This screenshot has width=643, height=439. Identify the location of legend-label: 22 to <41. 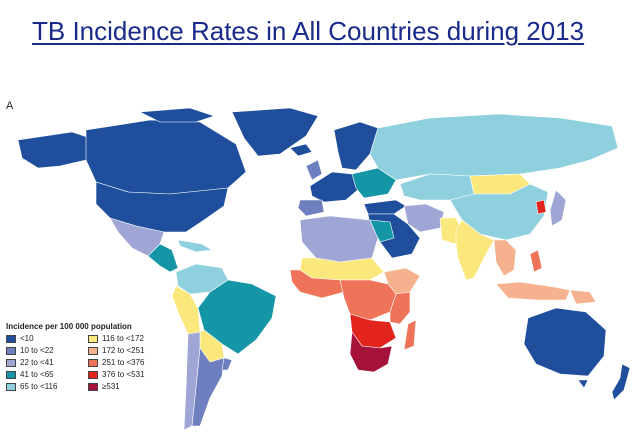
(37, 362).